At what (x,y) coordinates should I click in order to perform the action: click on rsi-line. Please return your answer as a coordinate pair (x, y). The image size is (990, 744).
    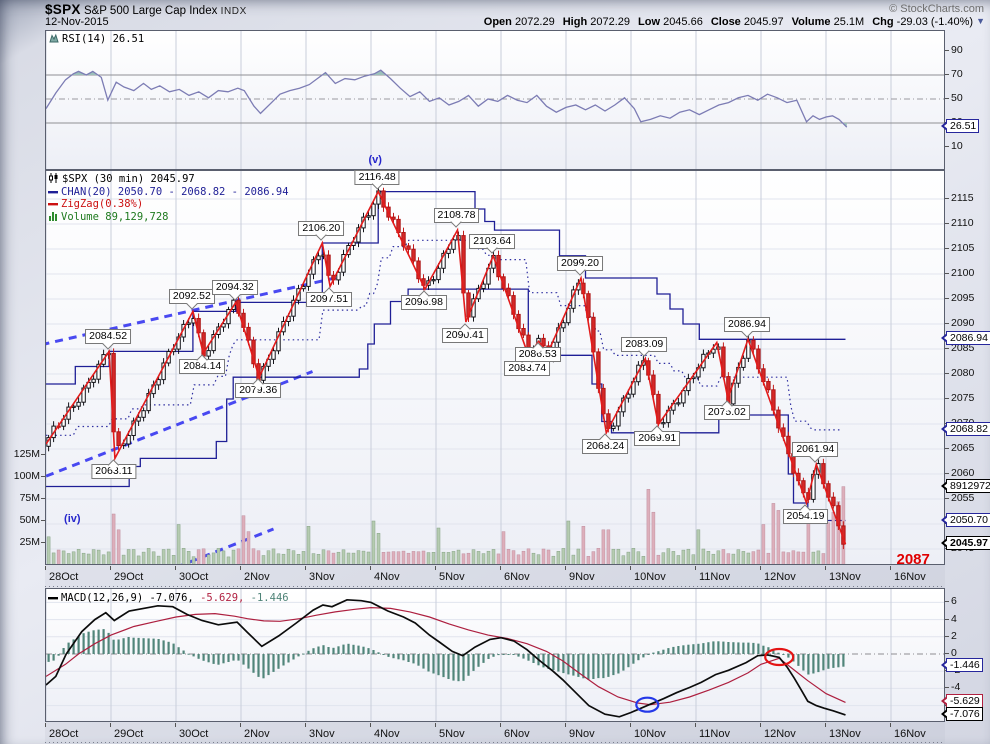
    Looking at the image, I should click on (447, 98).